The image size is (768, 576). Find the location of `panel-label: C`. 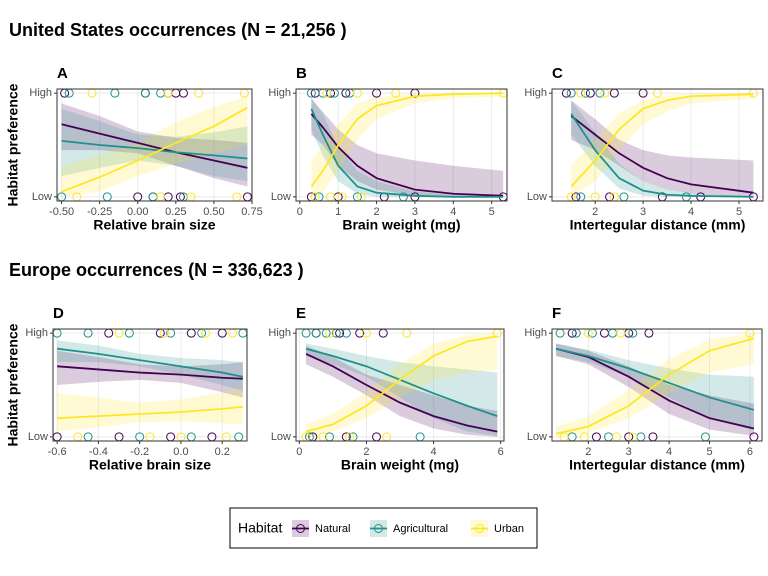

panel-label: C is located at coordinates (557, 73).